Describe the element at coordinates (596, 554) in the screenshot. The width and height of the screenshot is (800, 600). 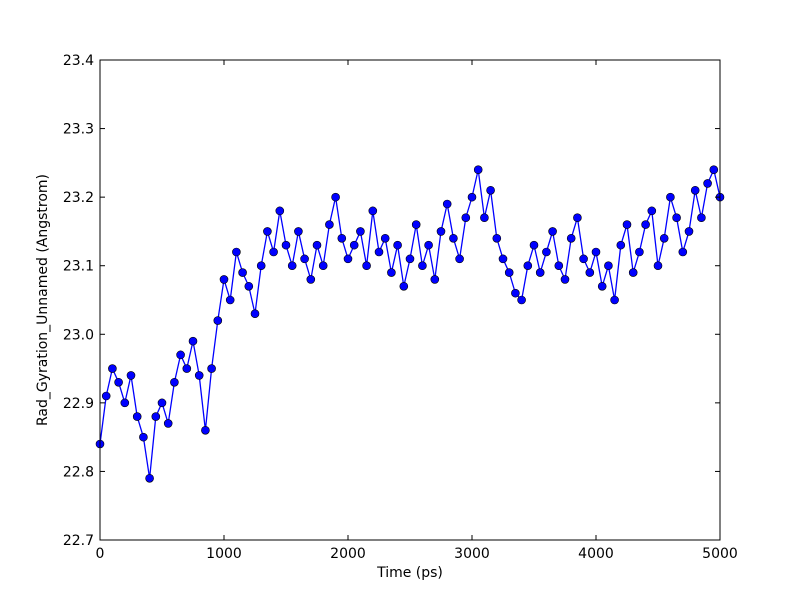
I see `x-tick-label: 4000` at that location.